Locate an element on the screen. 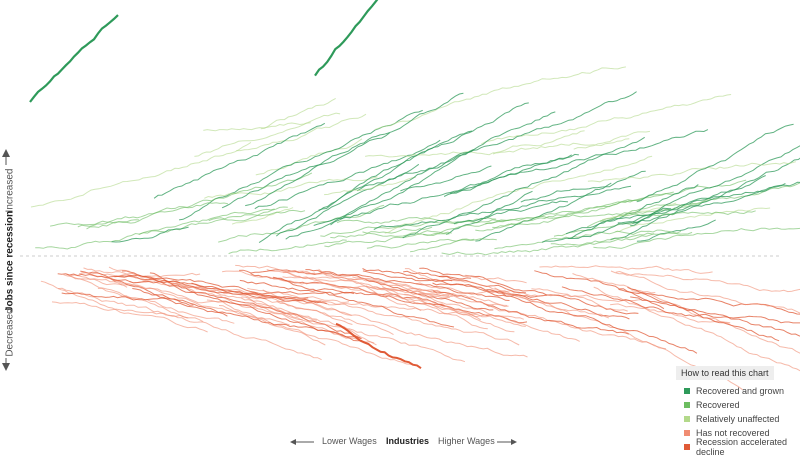 The height and width of the screenshot is (457, 800). legend-item-unaffected: Relatively unaffected is located at coordinates (735, 419).